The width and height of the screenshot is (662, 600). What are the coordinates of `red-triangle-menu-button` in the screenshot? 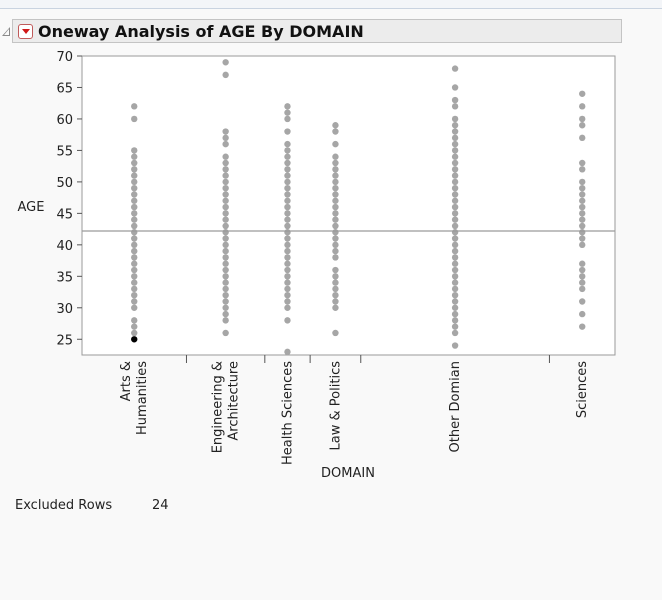 It's located at (25, 31).